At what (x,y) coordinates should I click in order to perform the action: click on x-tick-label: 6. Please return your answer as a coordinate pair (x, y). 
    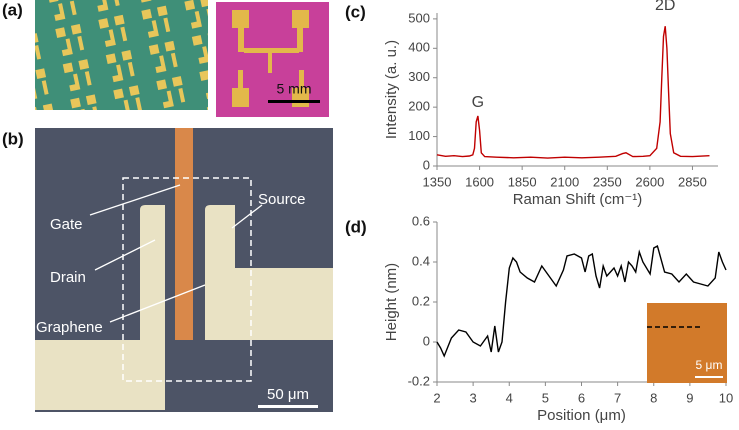
    Looking at the image, I should click on (581, 397).